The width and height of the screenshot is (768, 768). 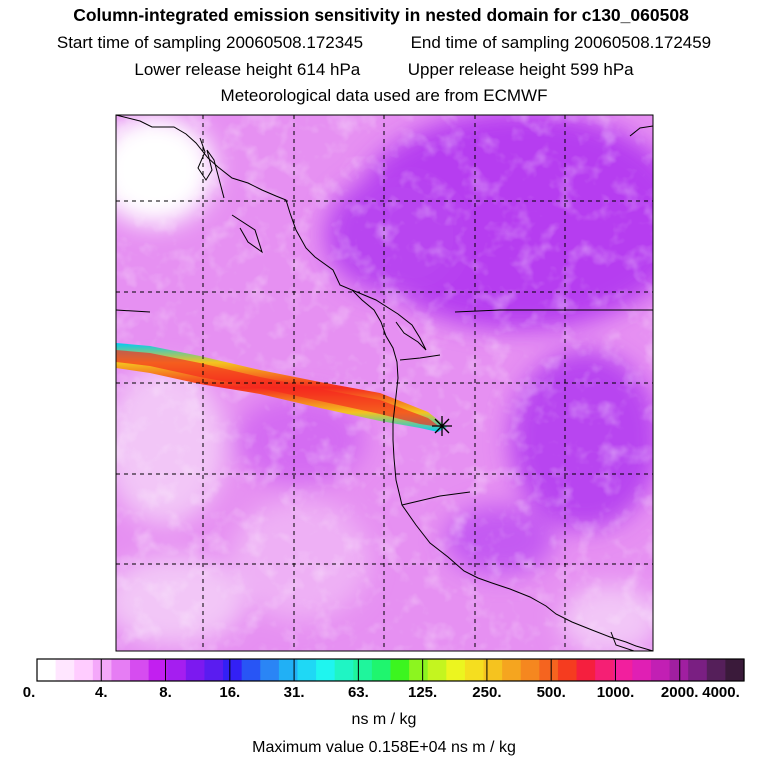 I want to click on maximum-units: ns m / kg, so click(x=483, y=747).